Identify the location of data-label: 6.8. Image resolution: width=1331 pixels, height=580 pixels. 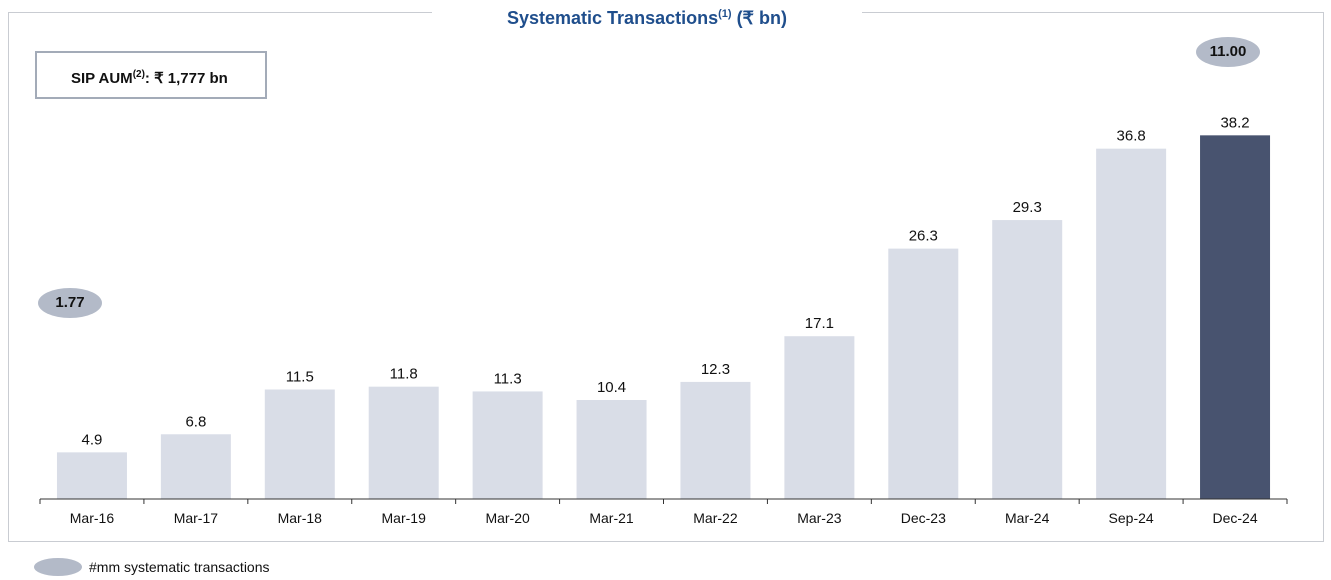
(195, 421).